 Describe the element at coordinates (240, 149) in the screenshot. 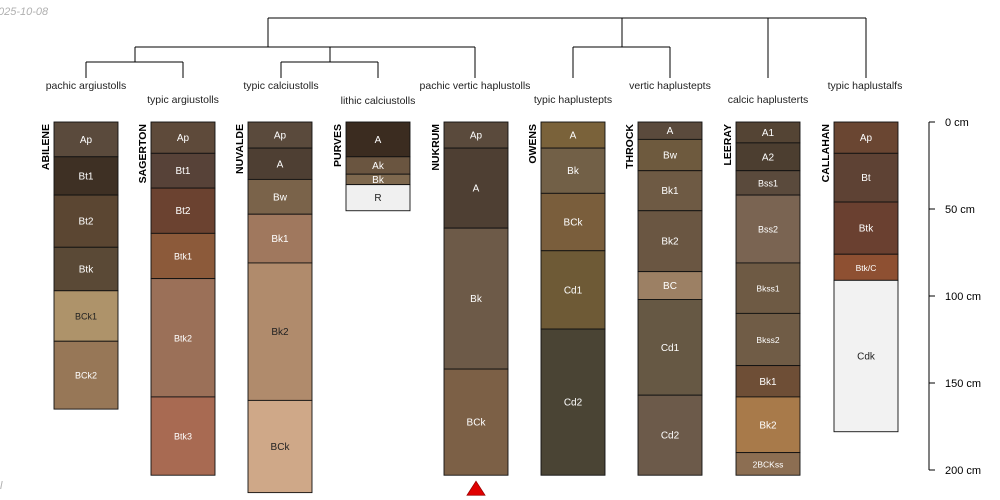

I see `profile-name: NUVALDE` at that location.